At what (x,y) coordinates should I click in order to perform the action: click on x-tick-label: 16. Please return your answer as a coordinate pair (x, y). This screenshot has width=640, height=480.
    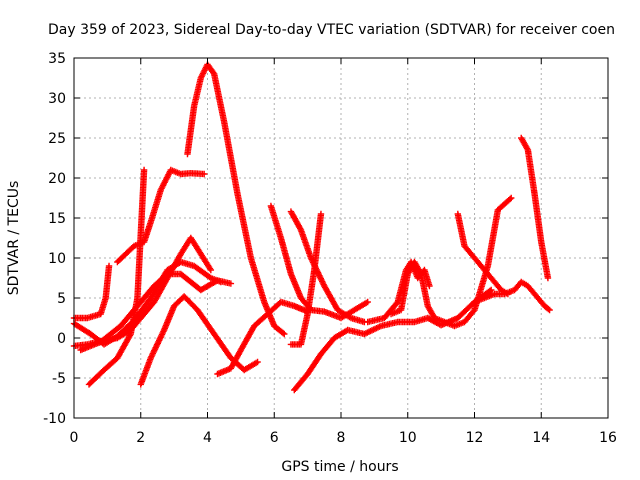
    Looking at the image, I should click on (608, 438).